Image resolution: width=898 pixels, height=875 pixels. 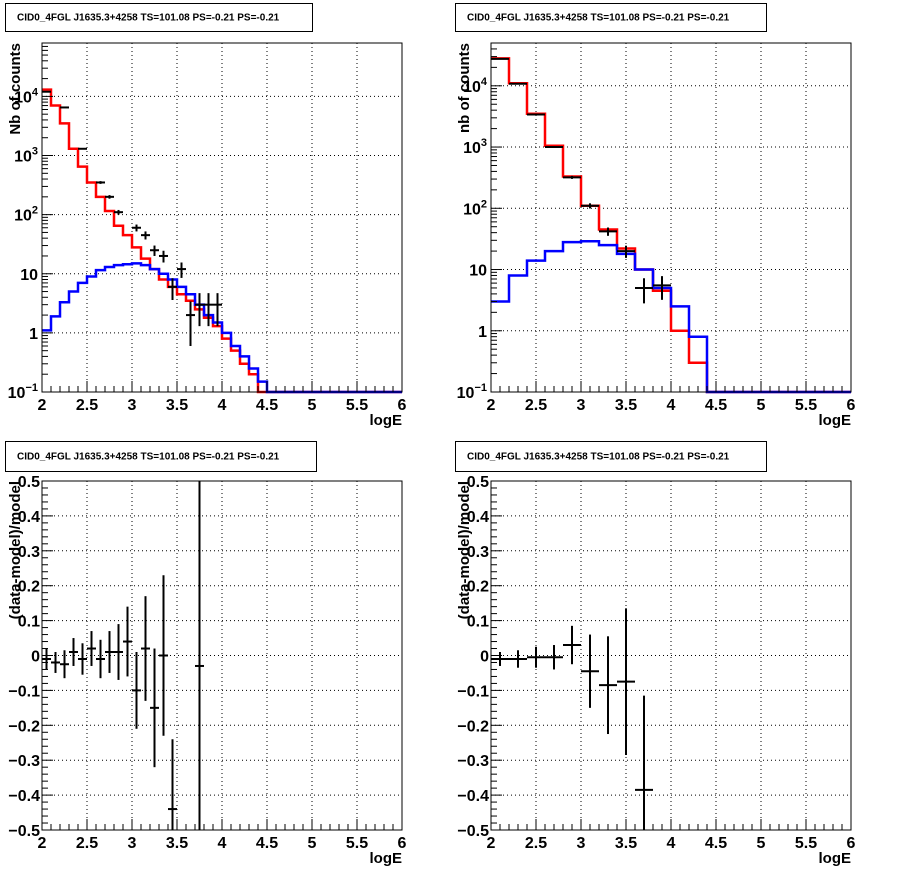 I want to click on y-axis-label: Nb of counts, so click(x=15, y=89).